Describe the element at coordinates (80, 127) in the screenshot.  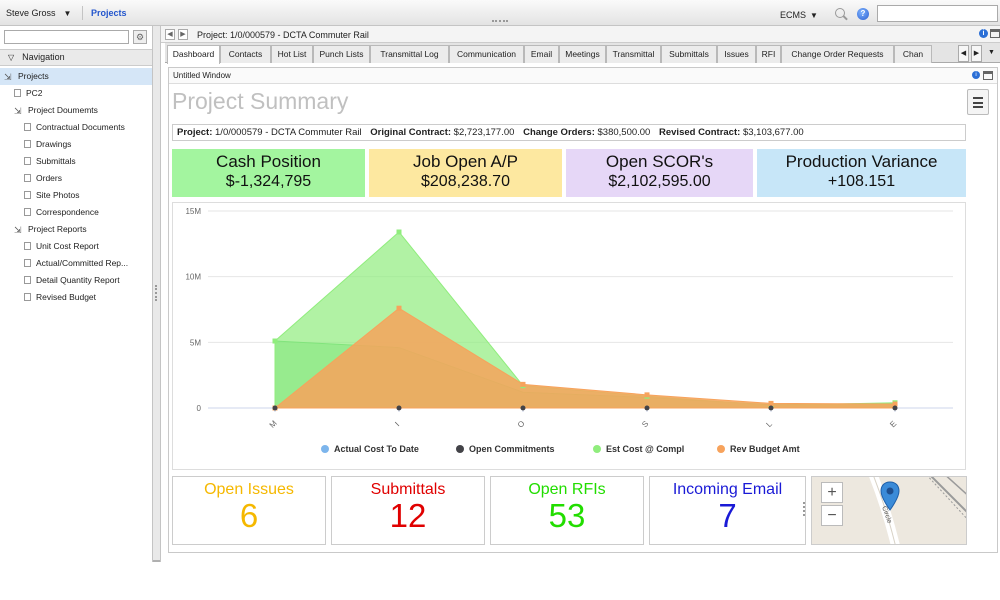
I see `sidebar-item-label: Contractual Documents` at that location.